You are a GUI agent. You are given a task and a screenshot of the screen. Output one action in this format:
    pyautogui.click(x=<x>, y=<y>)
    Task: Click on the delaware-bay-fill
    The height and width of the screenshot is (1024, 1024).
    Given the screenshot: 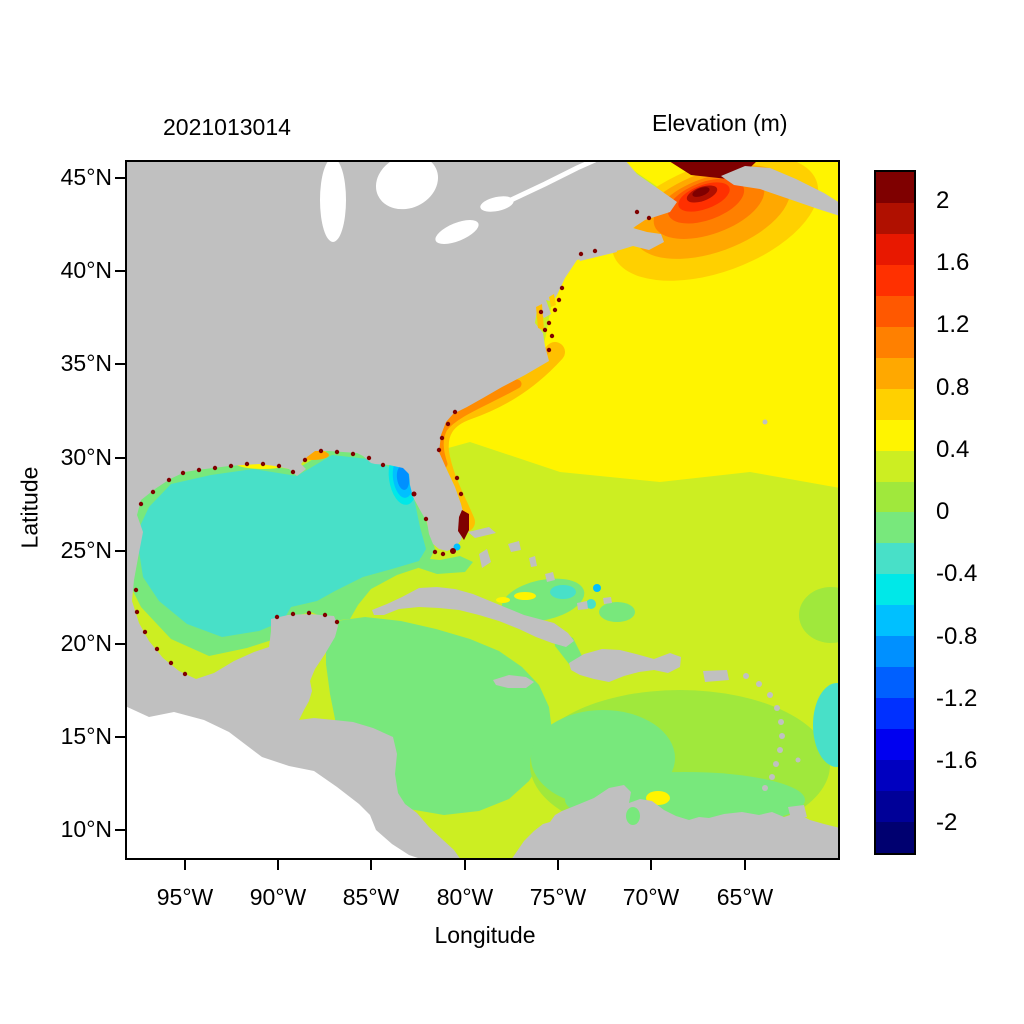 What is the action you would take?
    pyautogui.click(x=552, y=300)
    